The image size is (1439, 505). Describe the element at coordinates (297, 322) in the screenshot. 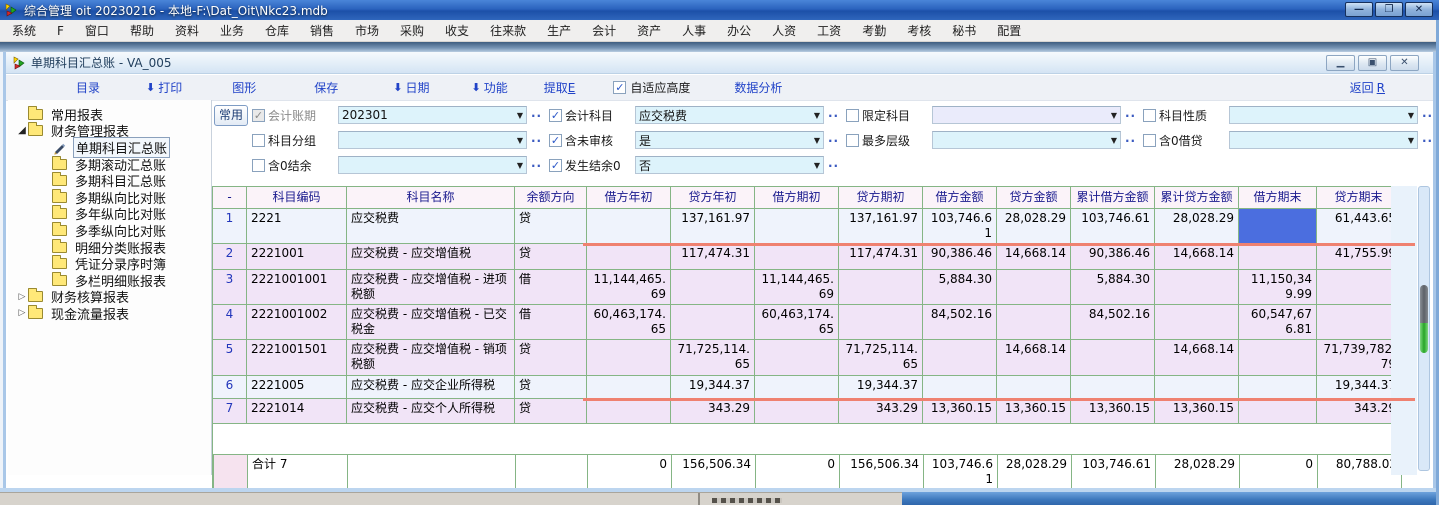

I see `cell-科目编码: 2221001002` at that location.